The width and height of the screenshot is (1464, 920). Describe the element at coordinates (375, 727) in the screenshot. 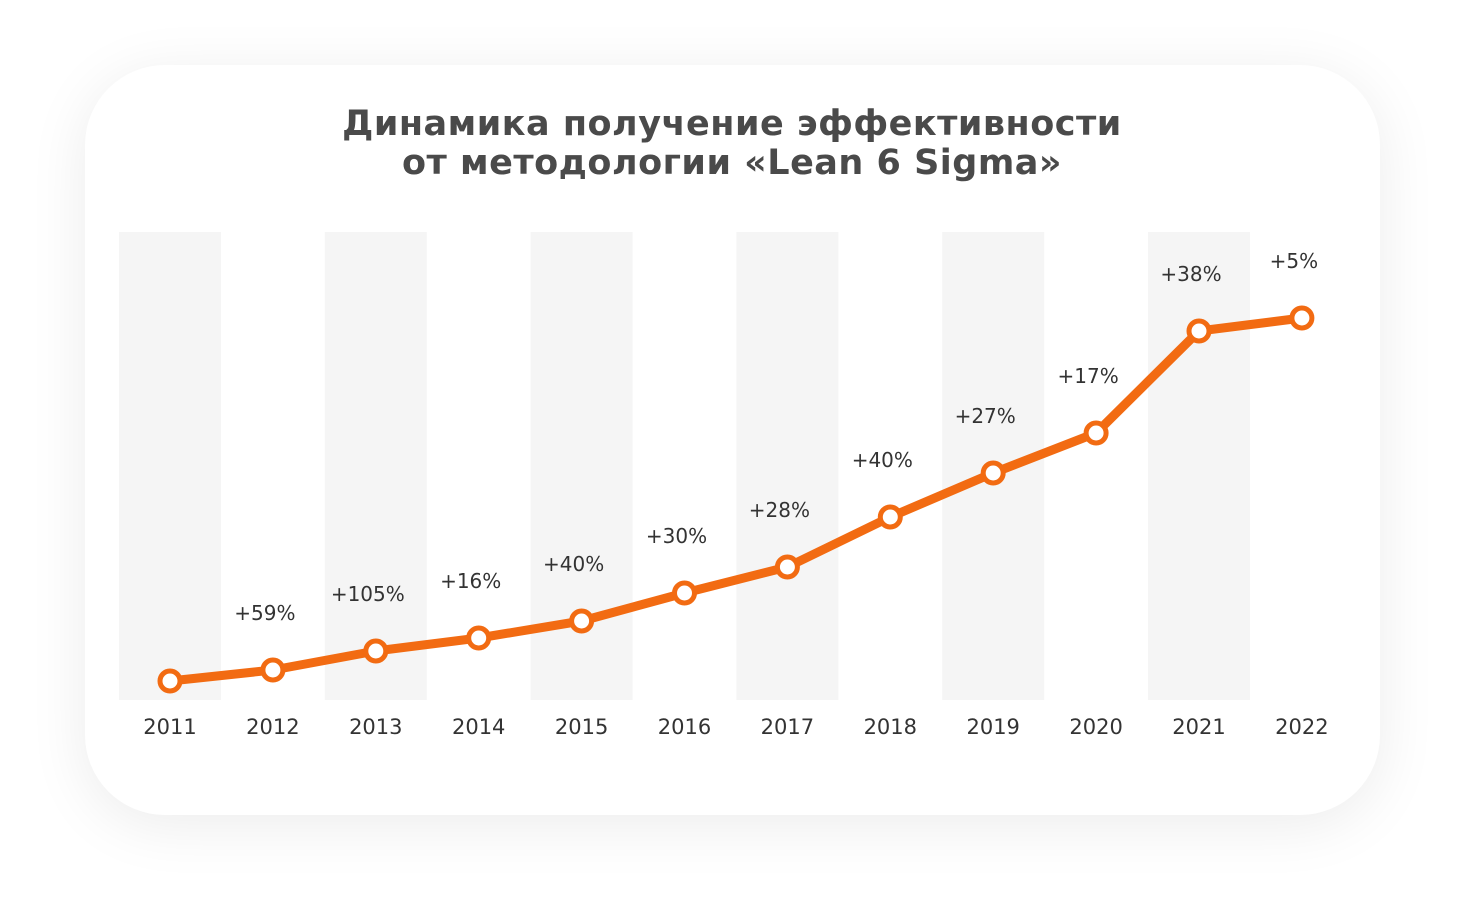

I see `x-tick-label: 2013` at that location.